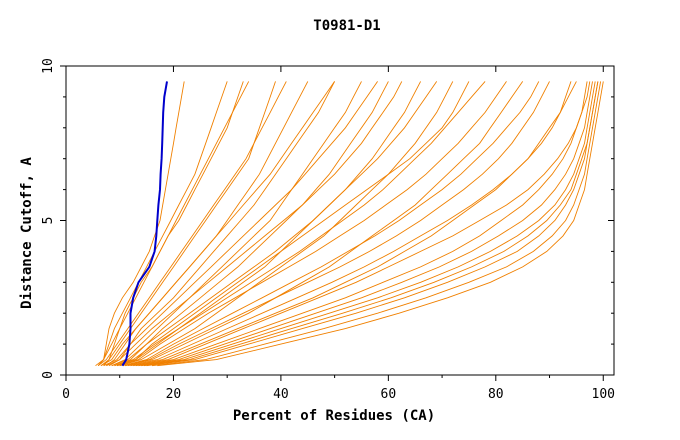 This screenshot has height=440, width=680. I want to click on chart-title: T0981-D1, so click(346, 26).